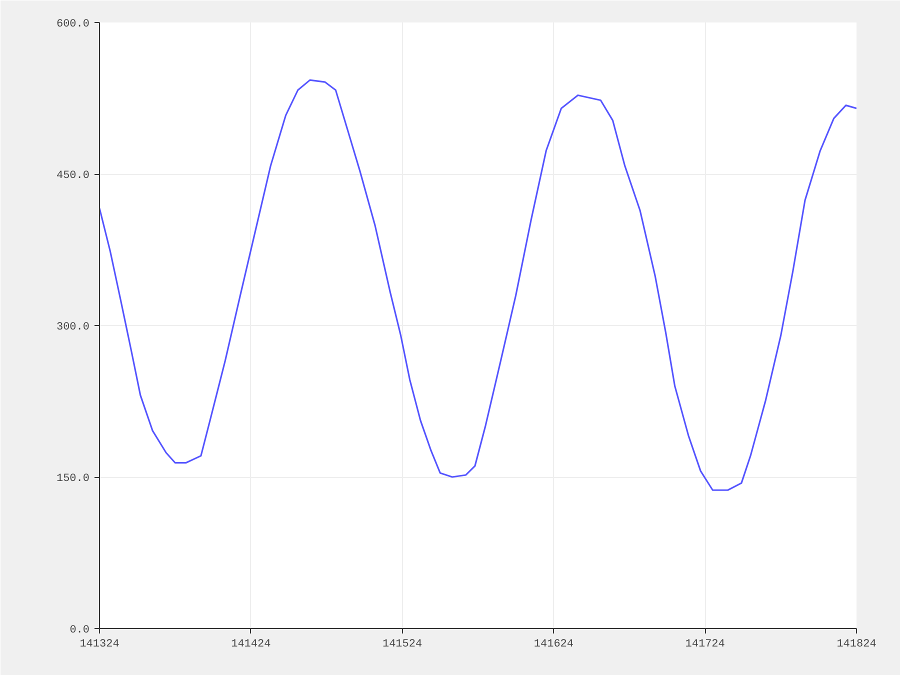  What do you see at coordinates (73, 328) in the screenshot?
I see `y-tick-label: 300.0` at bounding box center [73, 328].